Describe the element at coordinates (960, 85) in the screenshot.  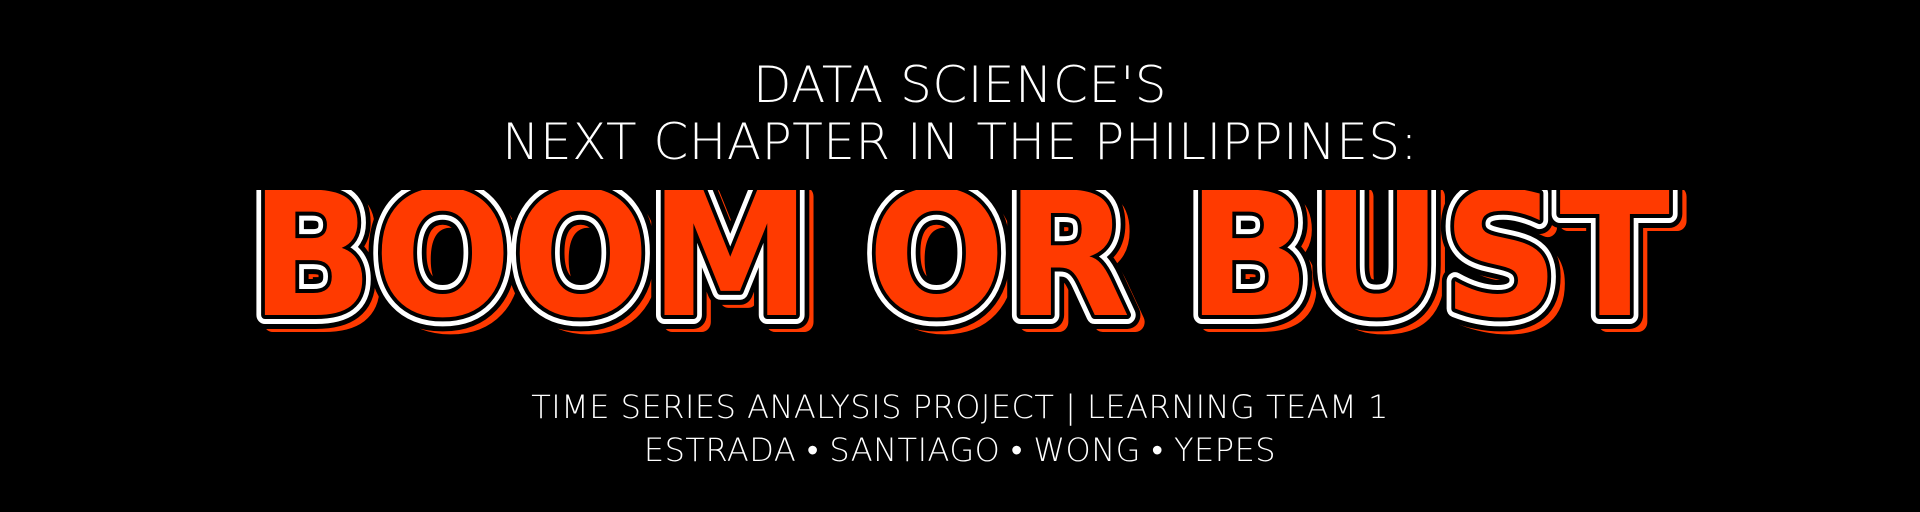
I see `heading-line-1: DATA SCIENCE'S` at that location.